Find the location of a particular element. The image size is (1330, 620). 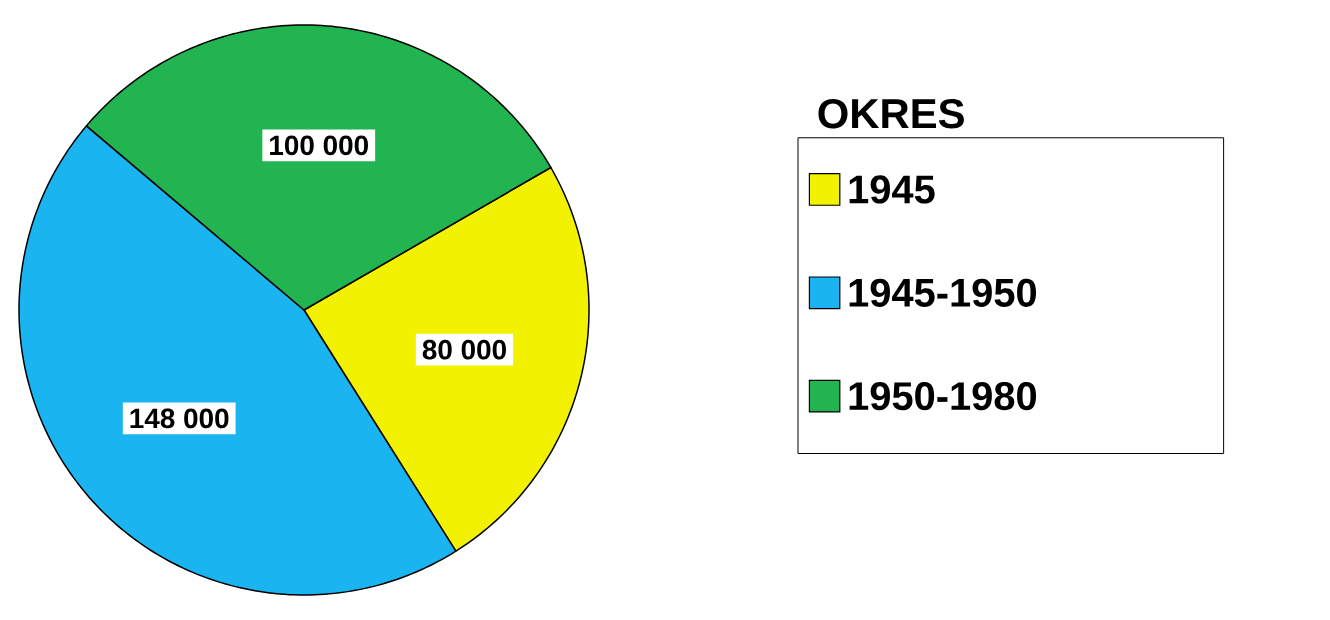

legend-label: 1945 is located at coordinates (892, 189).